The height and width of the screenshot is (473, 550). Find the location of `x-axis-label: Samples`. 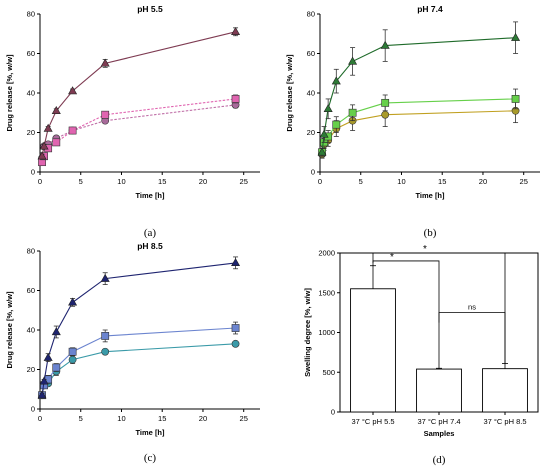

x-axis-label: Samples is located at coordinates (439, 433).